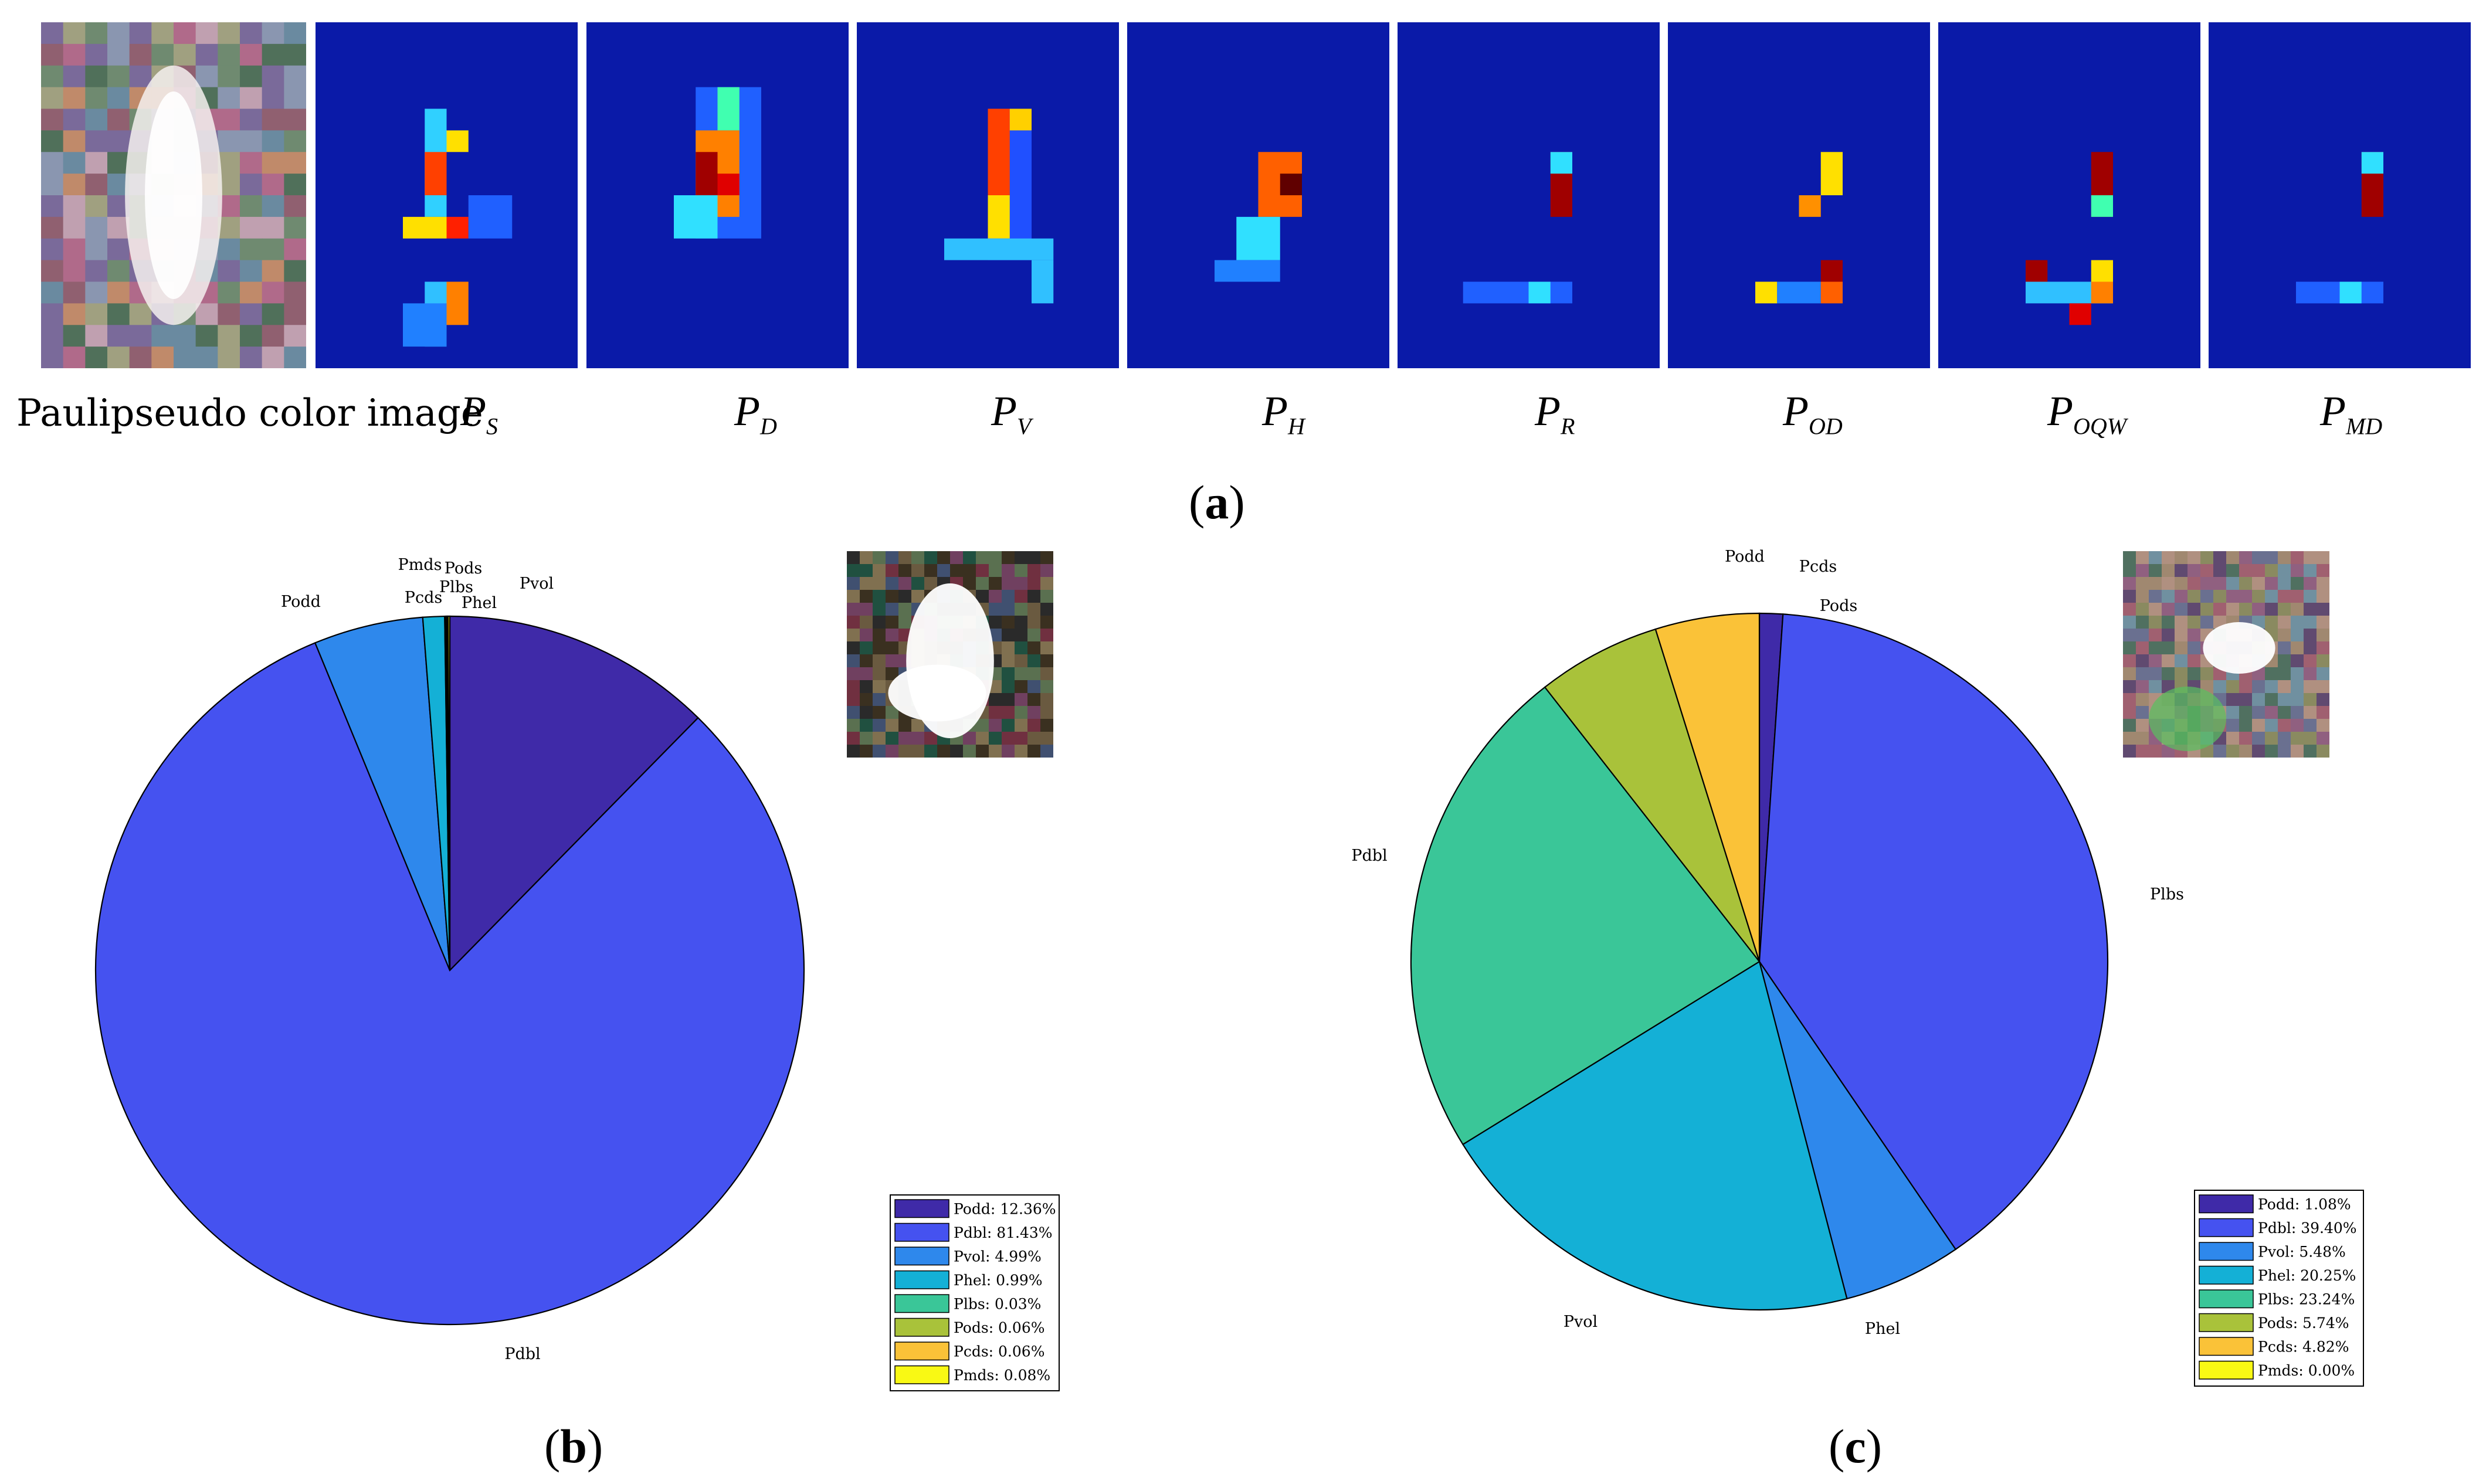 The image size is (2486, 1484). I want to click on legend-entry-phel: Phel: 20.25%, so click(2307, 1276).